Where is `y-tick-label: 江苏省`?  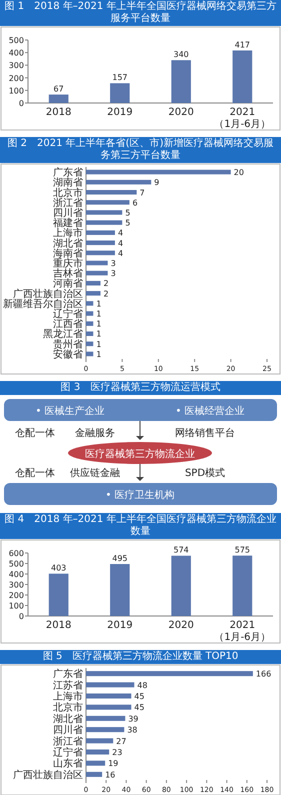 y-tick-label: 江苏省 is located at coordinates (68, 685).